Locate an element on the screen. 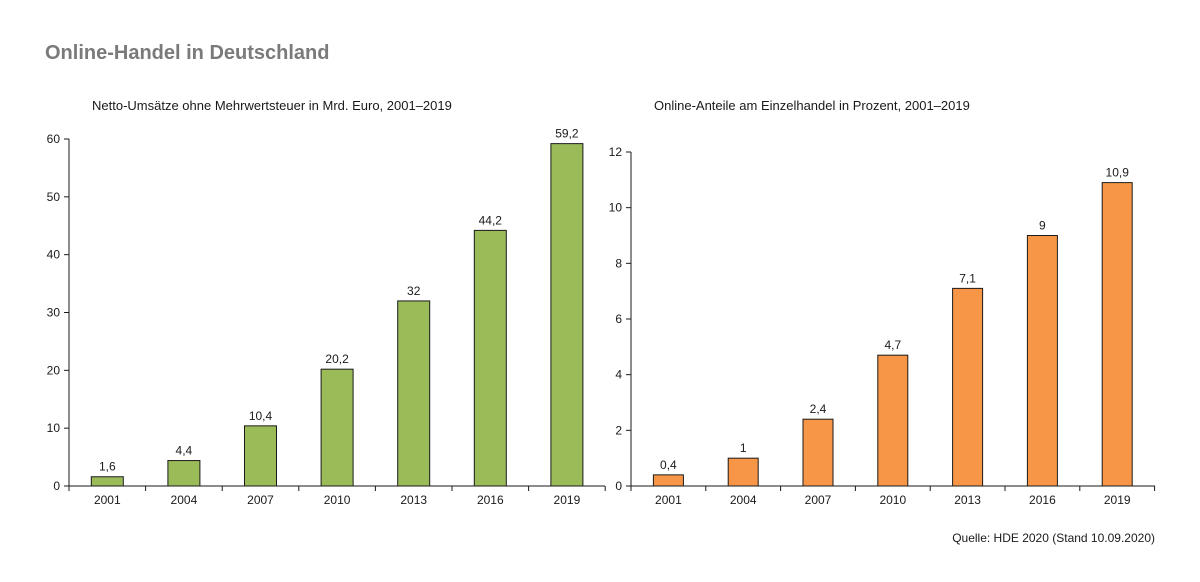 This screenshot has width=1200, height=582. bar-value-label: 10,4 is located at coordinates (261, 416).